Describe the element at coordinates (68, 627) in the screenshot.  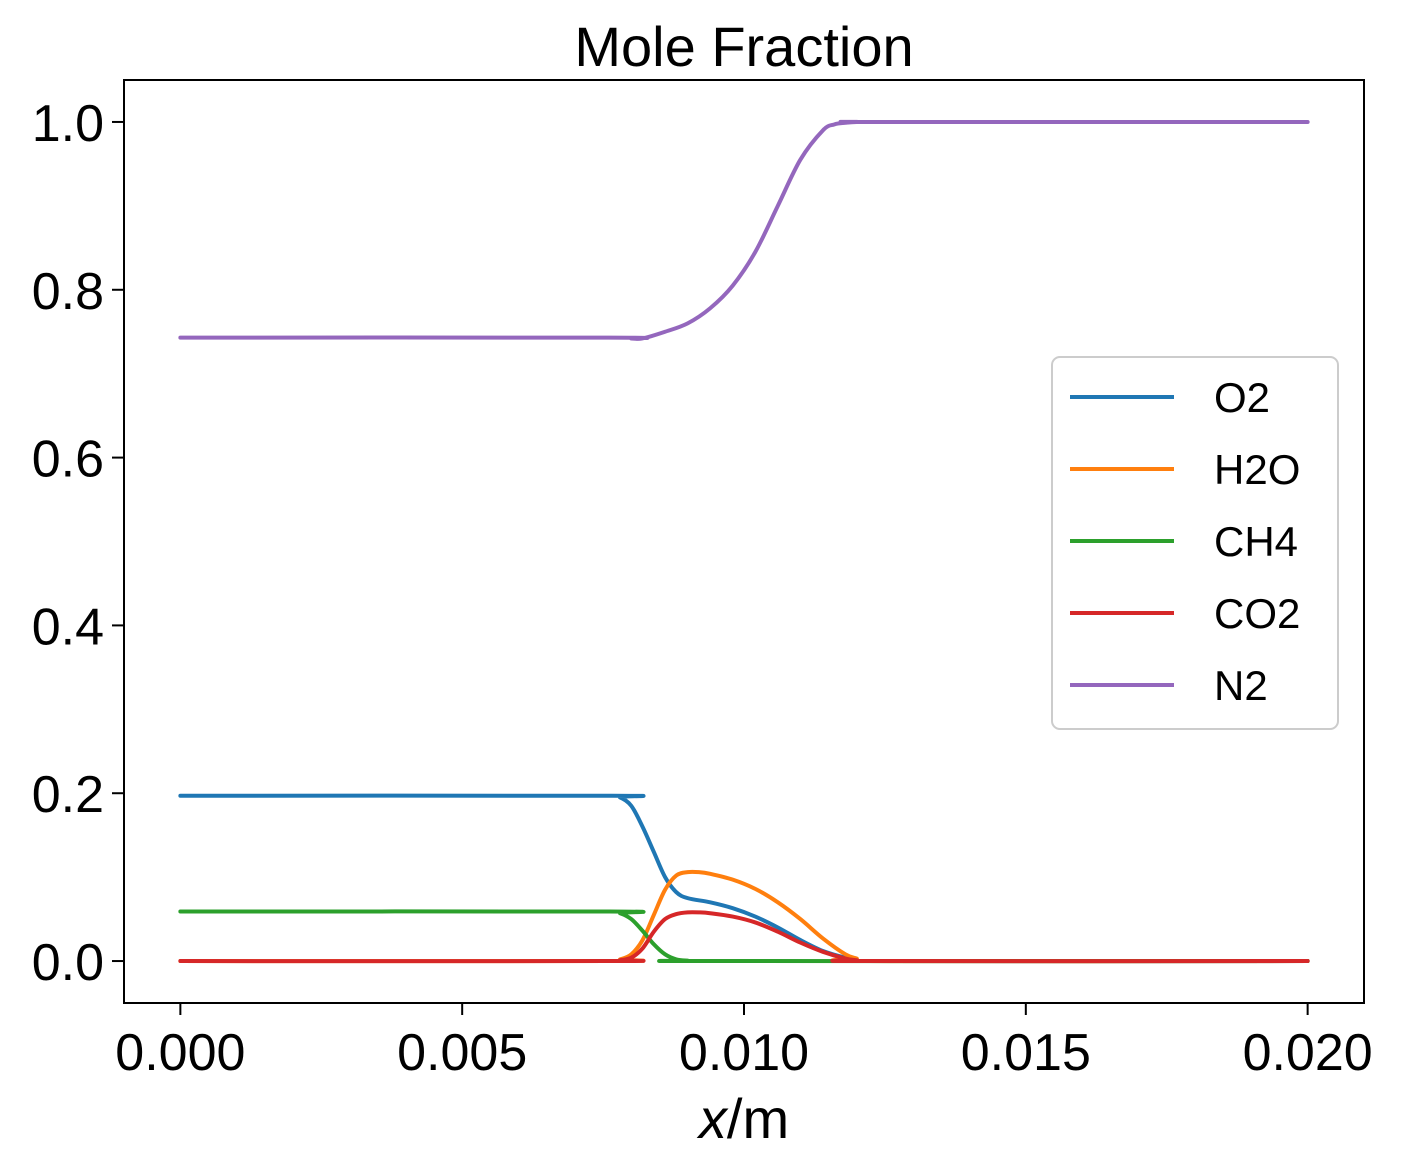
I see `y-tick-label: 0.4` at that location.